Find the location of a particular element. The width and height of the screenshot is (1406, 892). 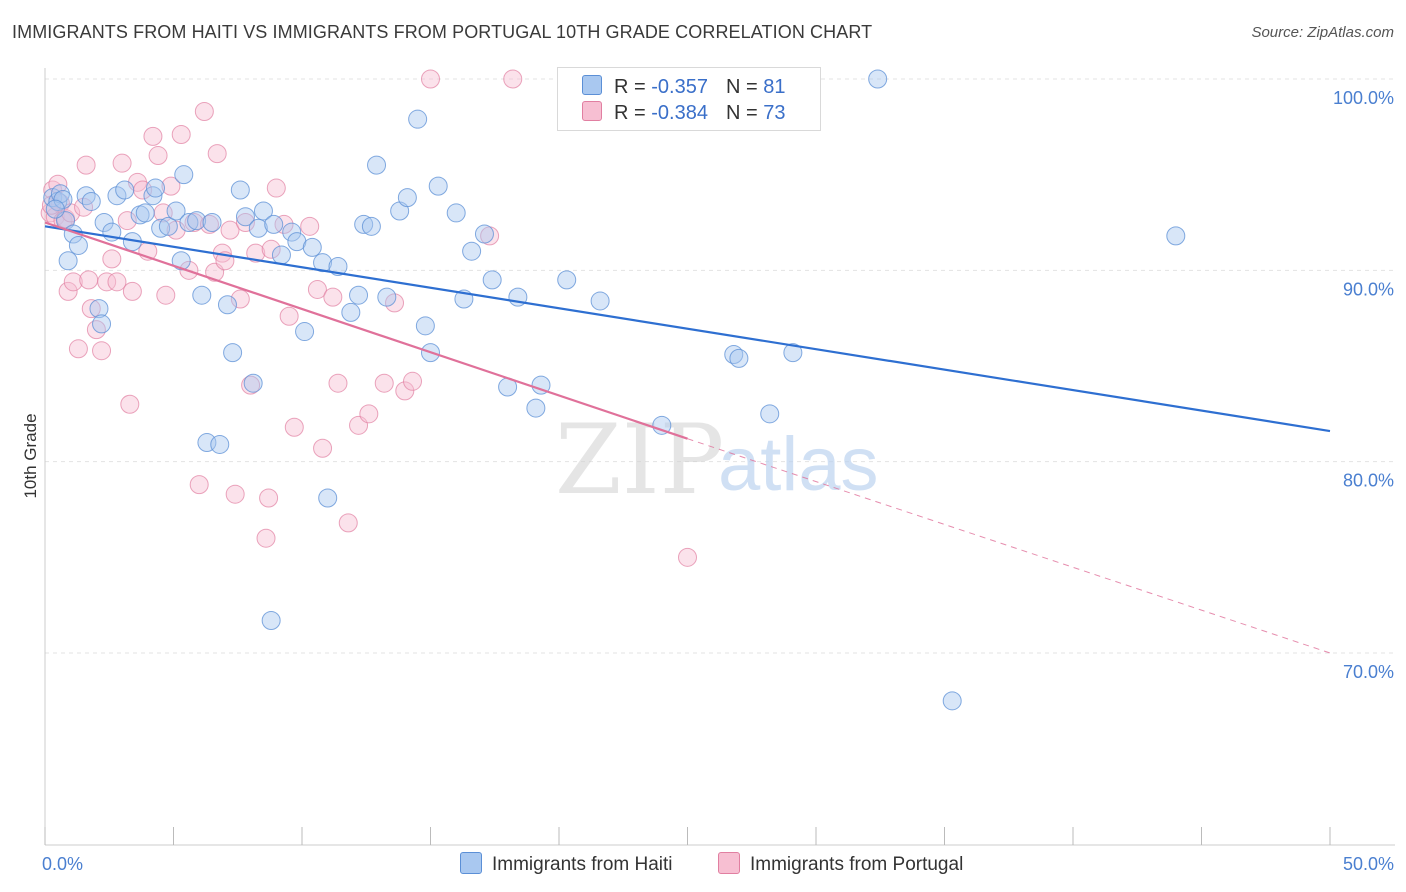

haiti-swatch is located at coordinates (592, 85).